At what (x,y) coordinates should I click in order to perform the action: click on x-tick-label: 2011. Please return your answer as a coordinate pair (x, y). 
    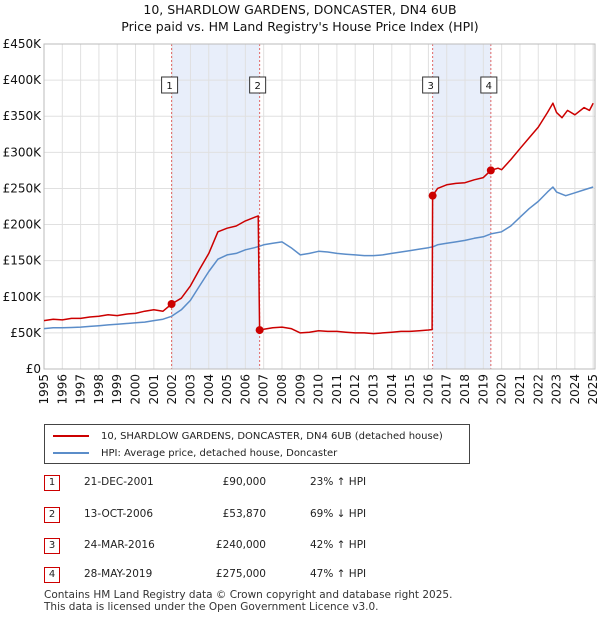
    Looking at the image, I should click on (337, 389).